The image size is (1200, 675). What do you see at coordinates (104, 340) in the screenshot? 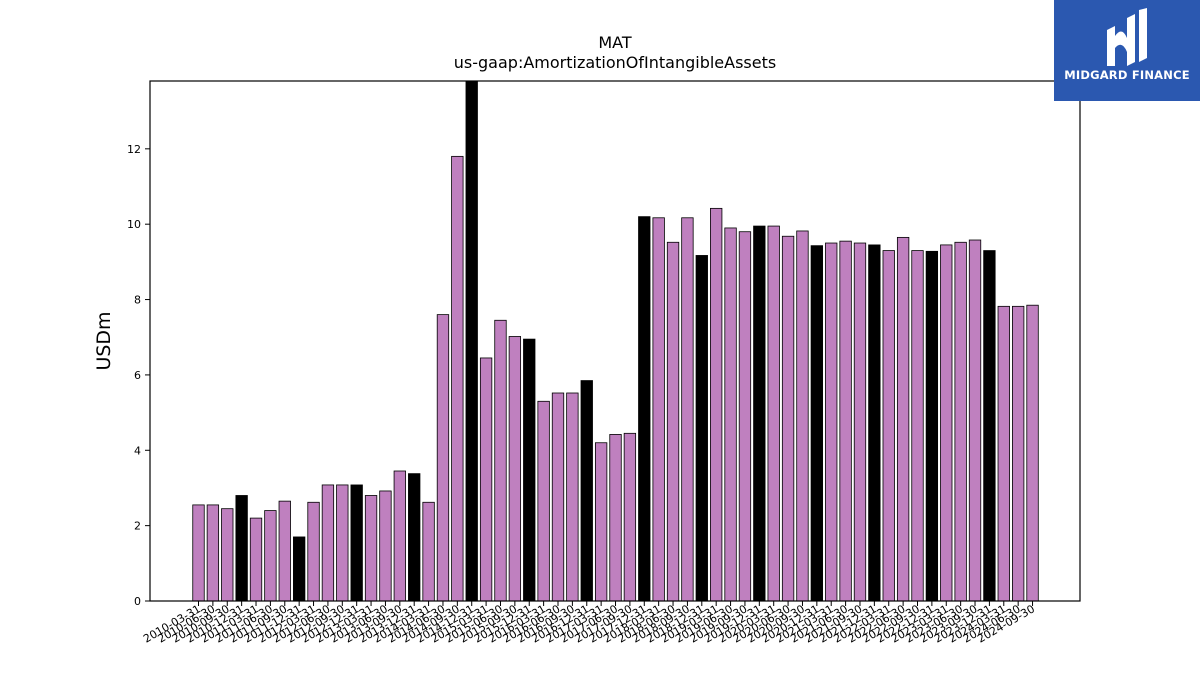
I see `y-axis-label: USDm` at bounding box center [104, 340].